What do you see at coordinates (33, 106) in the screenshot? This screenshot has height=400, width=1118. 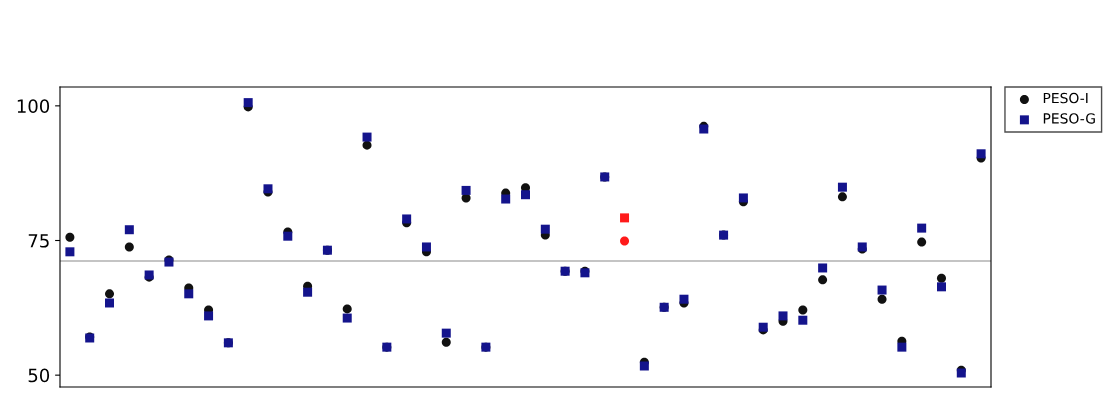 I see `y-tick-label: 100` at bounding box center [33, 106].